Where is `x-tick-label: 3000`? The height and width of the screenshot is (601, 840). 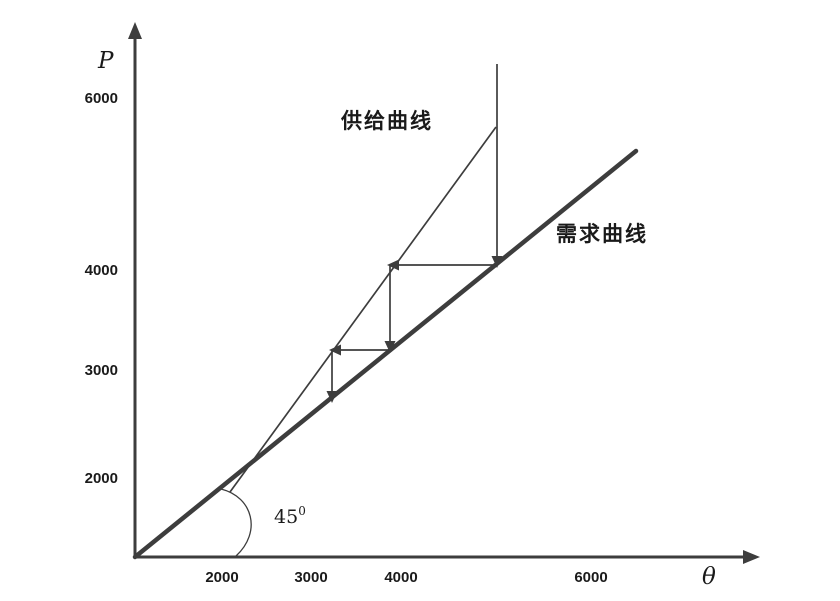 x-tick-label: 3000 is located at coordinates (310, 577).